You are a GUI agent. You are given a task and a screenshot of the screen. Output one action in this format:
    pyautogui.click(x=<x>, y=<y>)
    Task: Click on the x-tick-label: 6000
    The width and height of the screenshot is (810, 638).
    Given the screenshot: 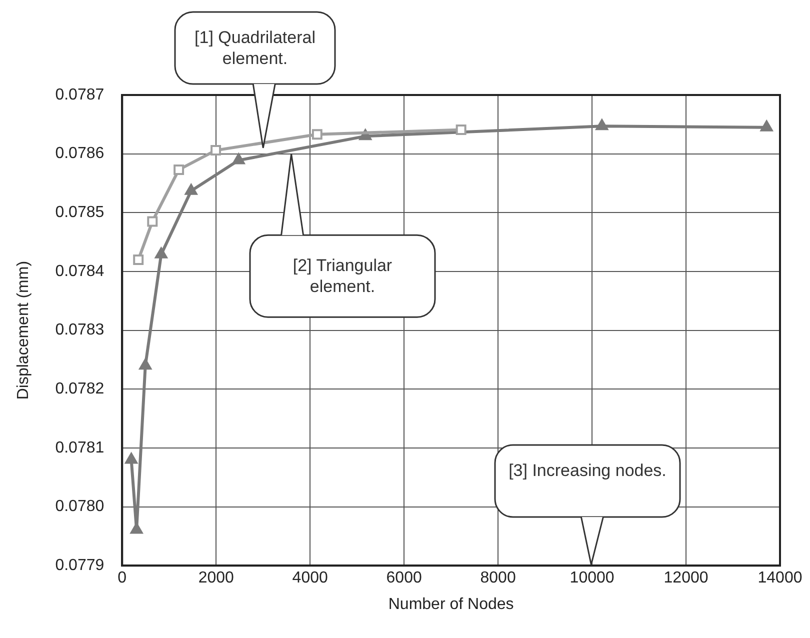 What is the action you would take?
    pyautogui.click(x=404, y=578)
    